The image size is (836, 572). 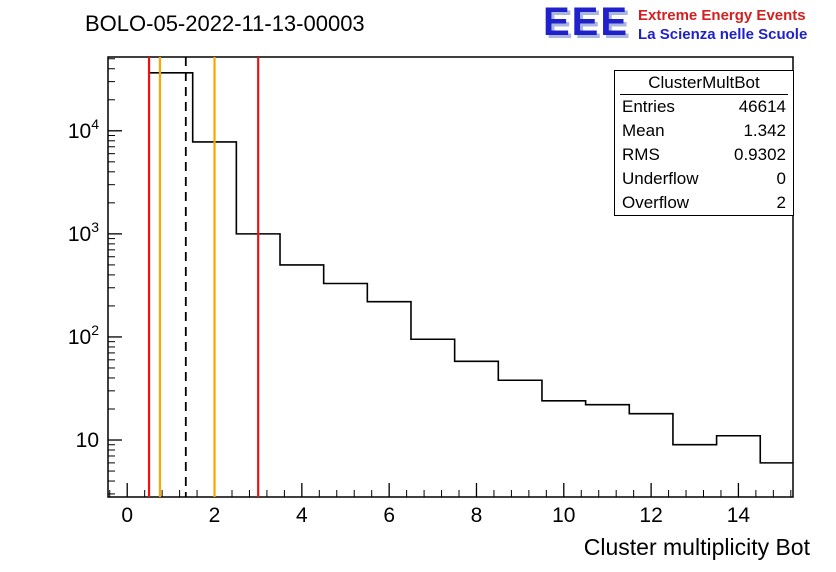 What do you see at coordinates (704, 203) in the screenshot?
I see `stats-row: Overflow 2` at bounding box center [704, 203].